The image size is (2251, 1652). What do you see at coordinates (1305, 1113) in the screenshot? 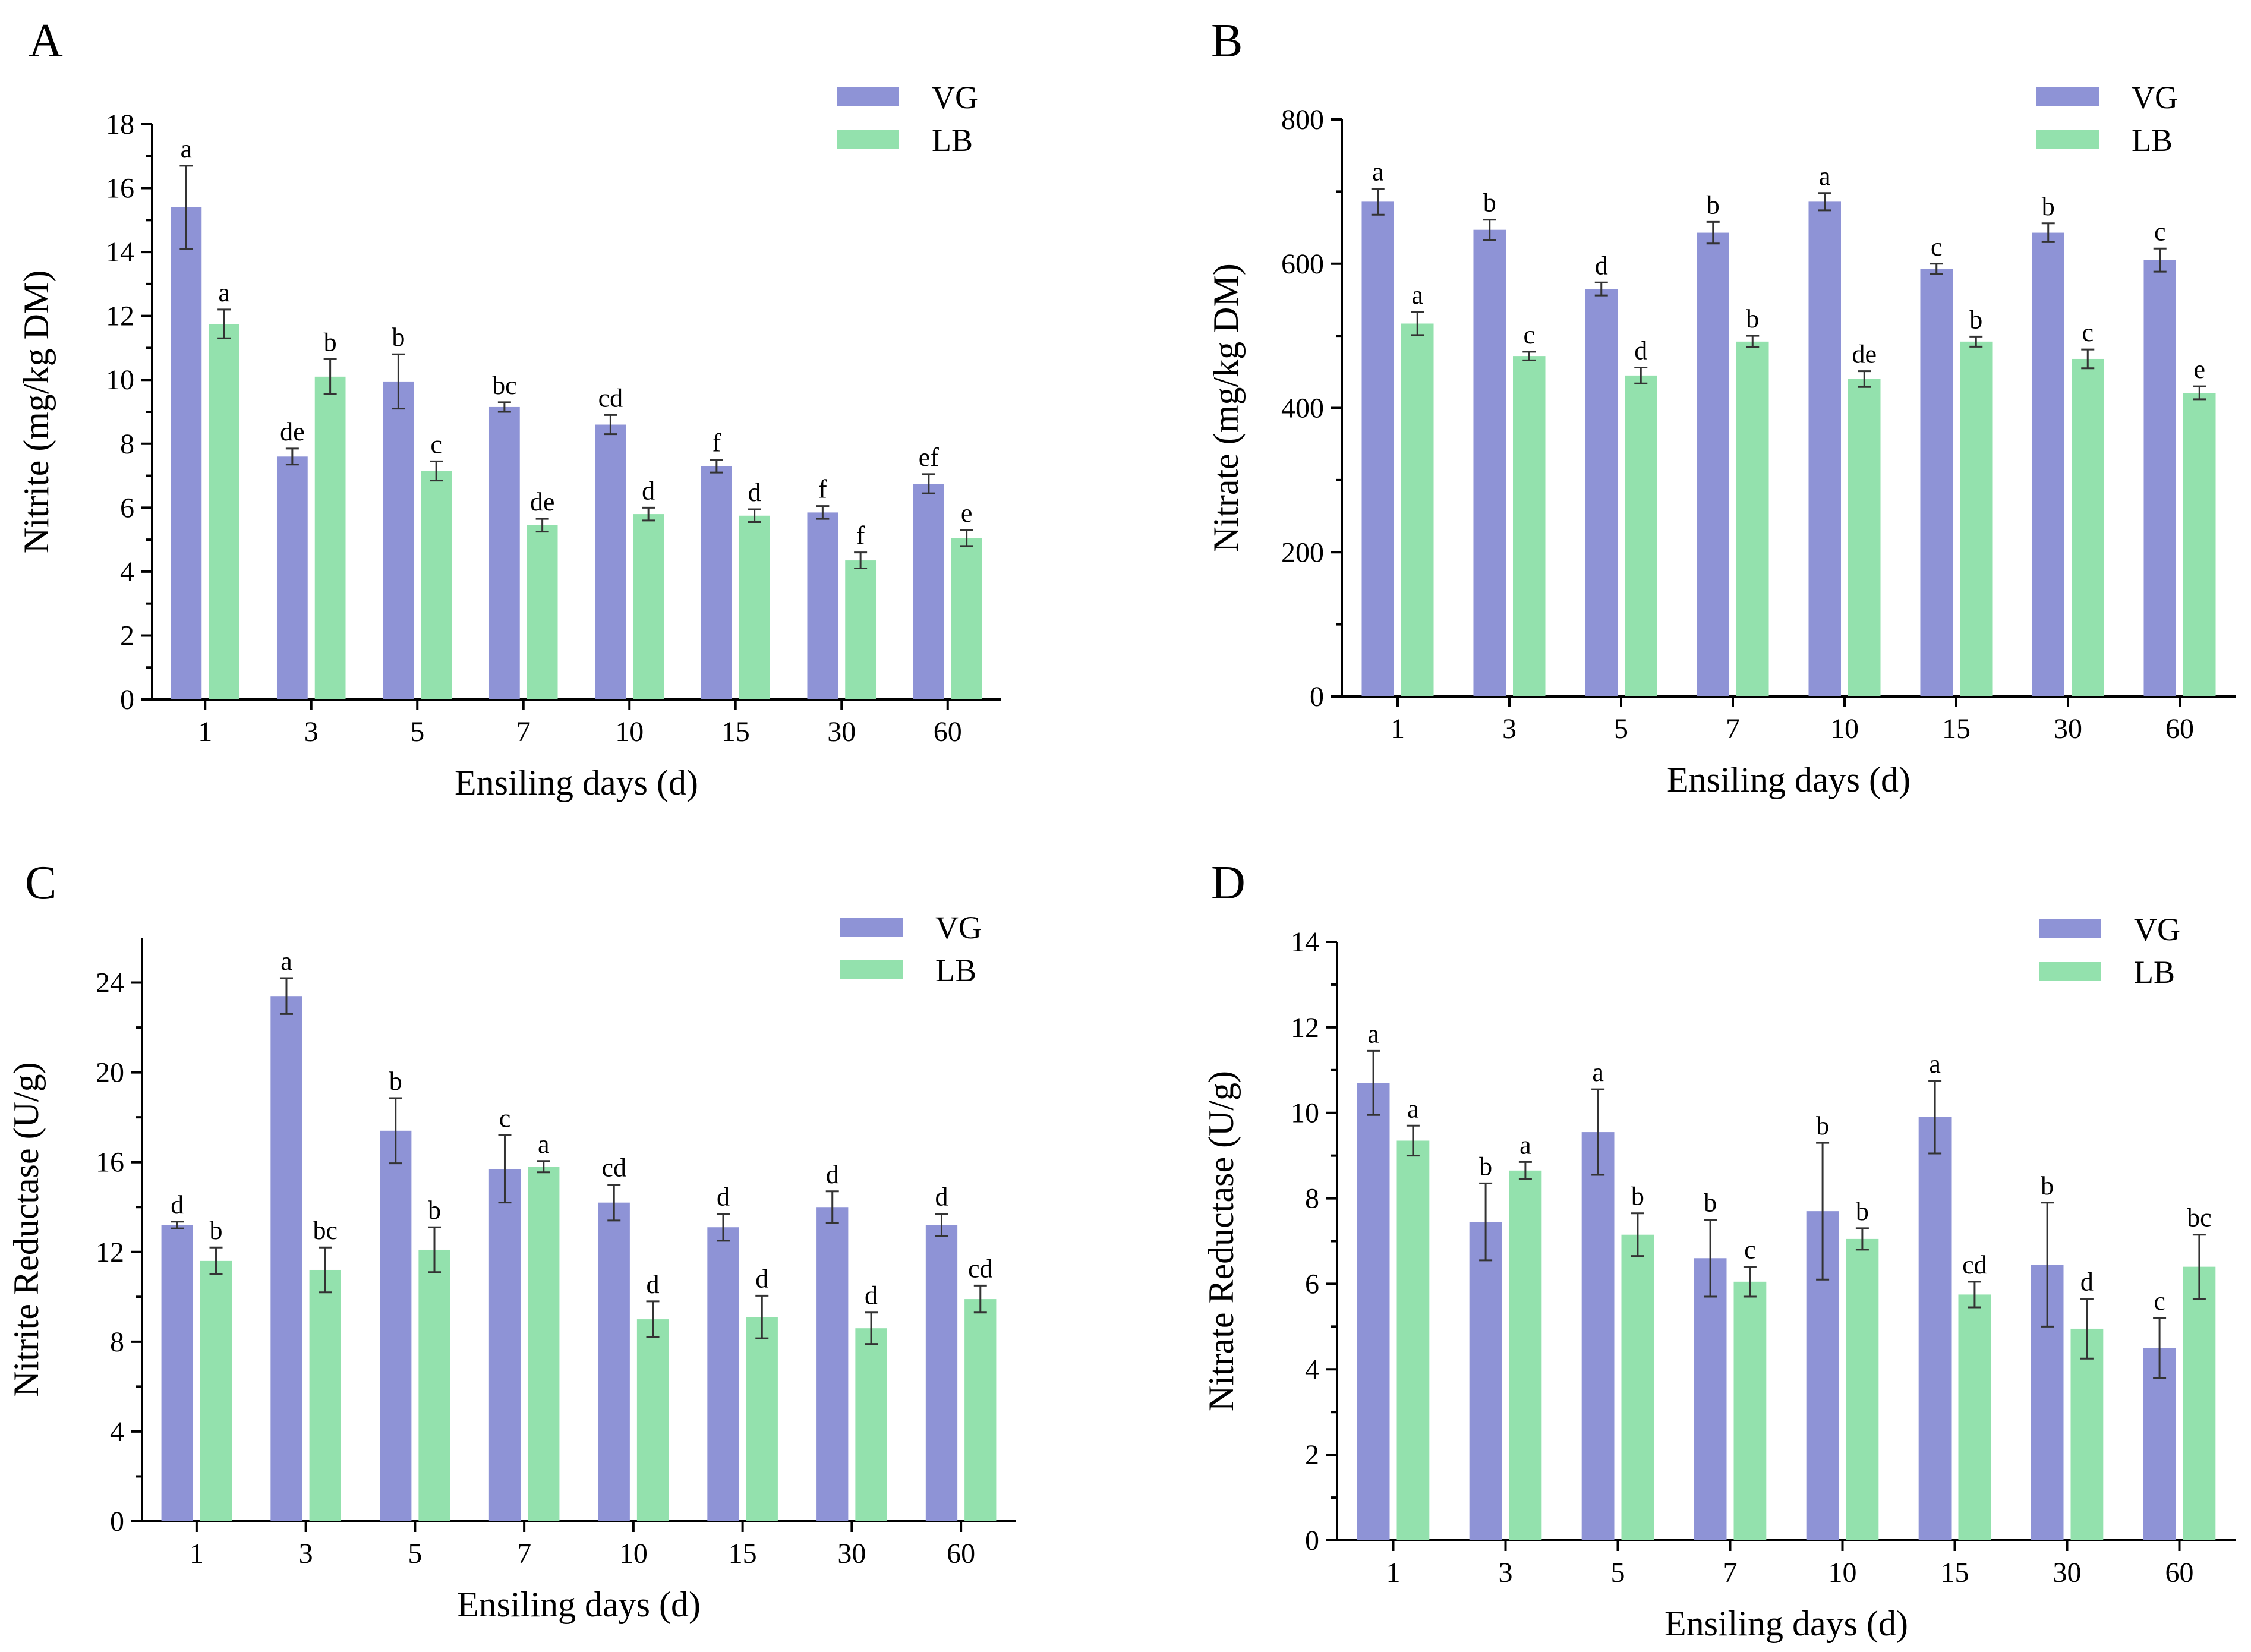
I see `y-tick-label-d: 10` at bounding box center [1305, 1113].